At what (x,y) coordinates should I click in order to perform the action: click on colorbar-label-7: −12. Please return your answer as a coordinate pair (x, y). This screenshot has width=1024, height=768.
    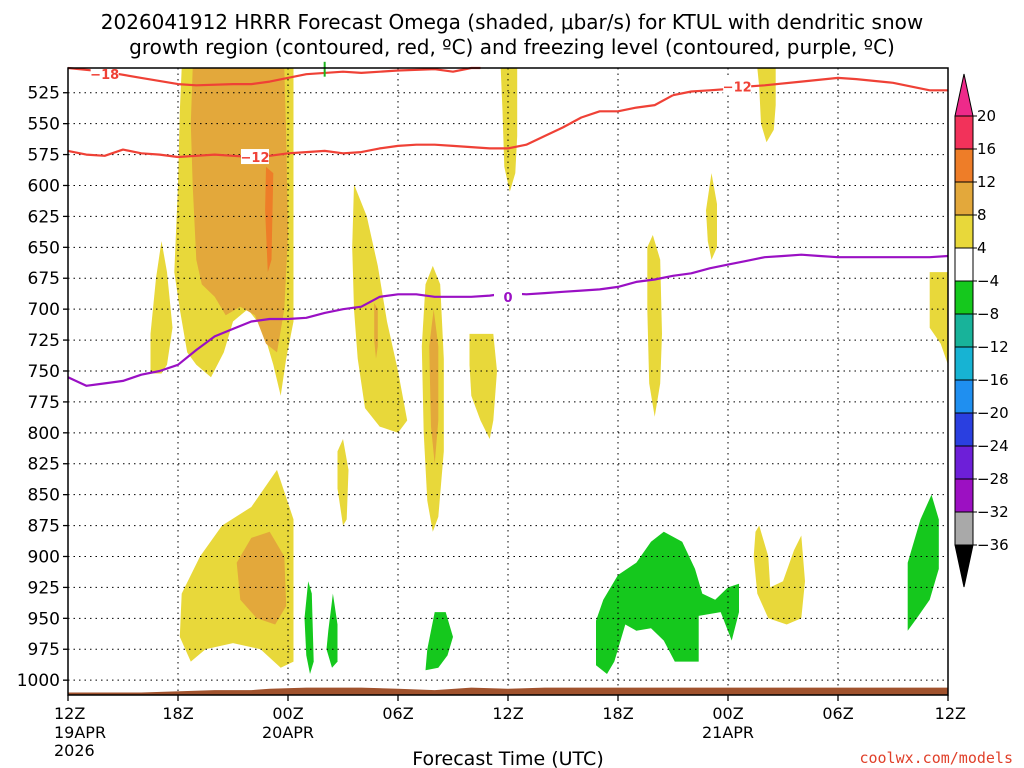
    Looking at the image, I should click on (993, 347).